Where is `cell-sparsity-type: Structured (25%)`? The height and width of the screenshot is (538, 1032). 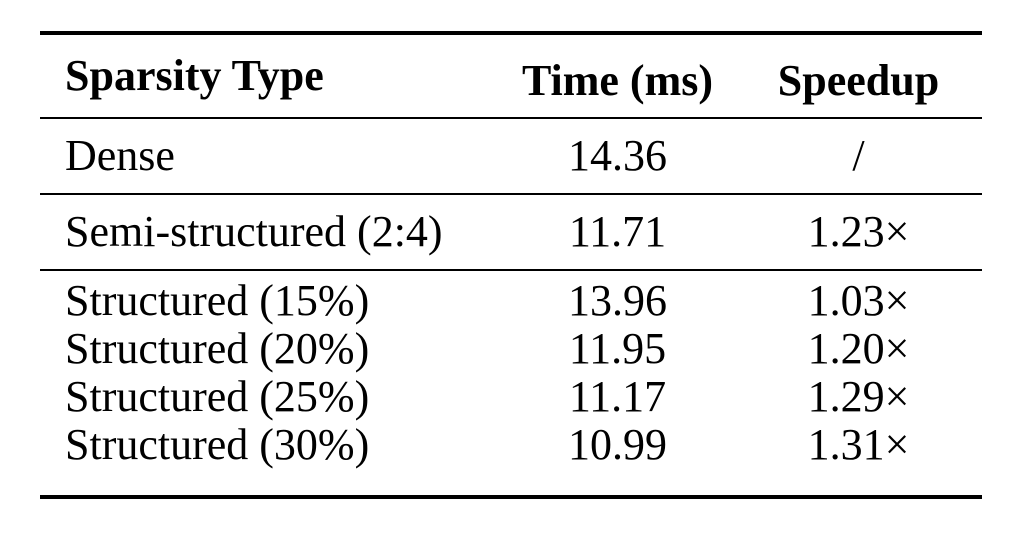 cell-sparsity-type: Structured (25%) is located at coordinates (217, 396).